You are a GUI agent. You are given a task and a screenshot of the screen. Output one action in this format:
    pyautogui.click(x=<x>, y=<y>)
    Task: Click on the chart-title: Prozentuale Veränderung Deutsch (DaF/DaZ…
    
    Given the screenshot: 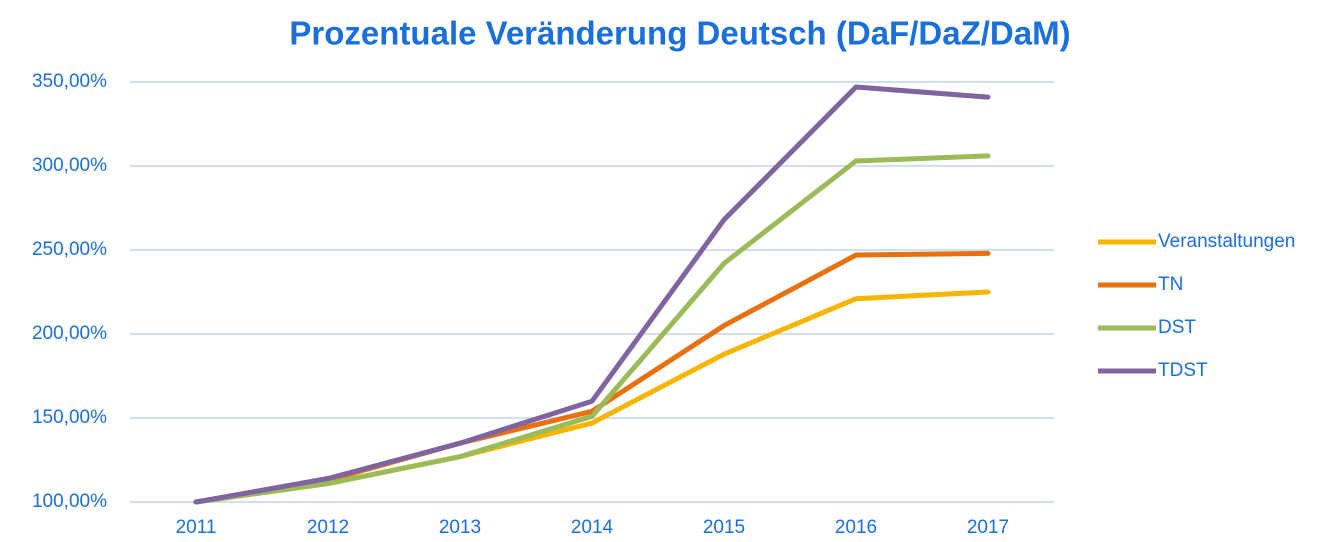 What is the action you would take?
    pyautogui.click(x=679, y=33)
    